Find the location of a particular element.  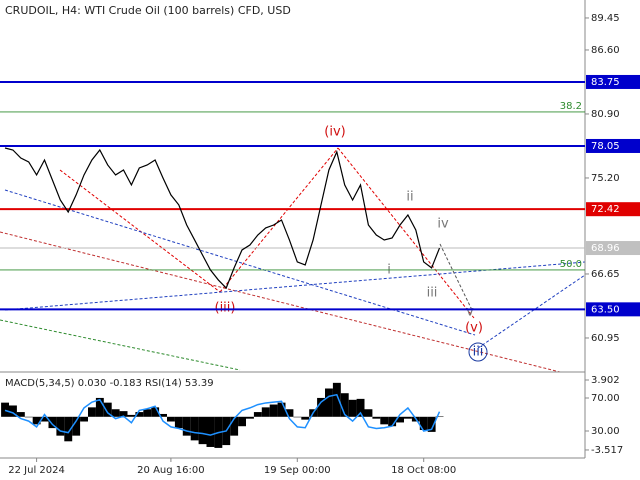

wave-label: (iii) is located at coordinates (225, 308).